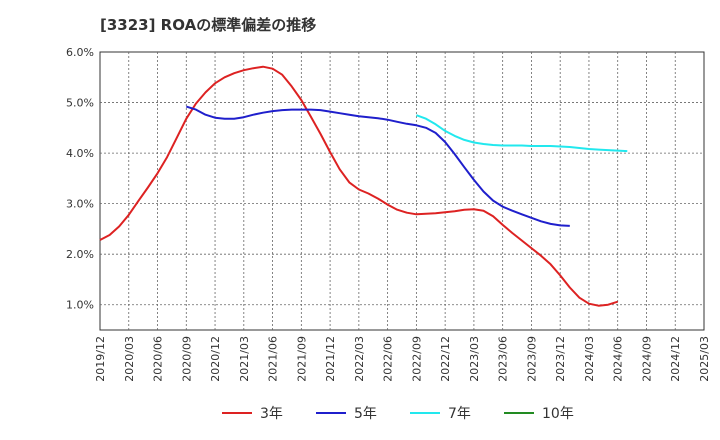 This screenshot has width=720, height=440. Describe the element at coordinates (558, 414) in the screenshot. I see `legend-label-10年: 10年` at that location.